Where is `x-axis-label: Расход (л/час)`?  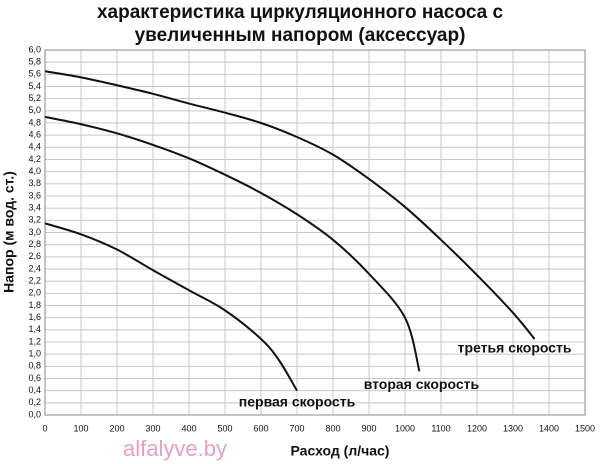
x-axis-label: Расход (л/час) is located at coordinates (340, 451).